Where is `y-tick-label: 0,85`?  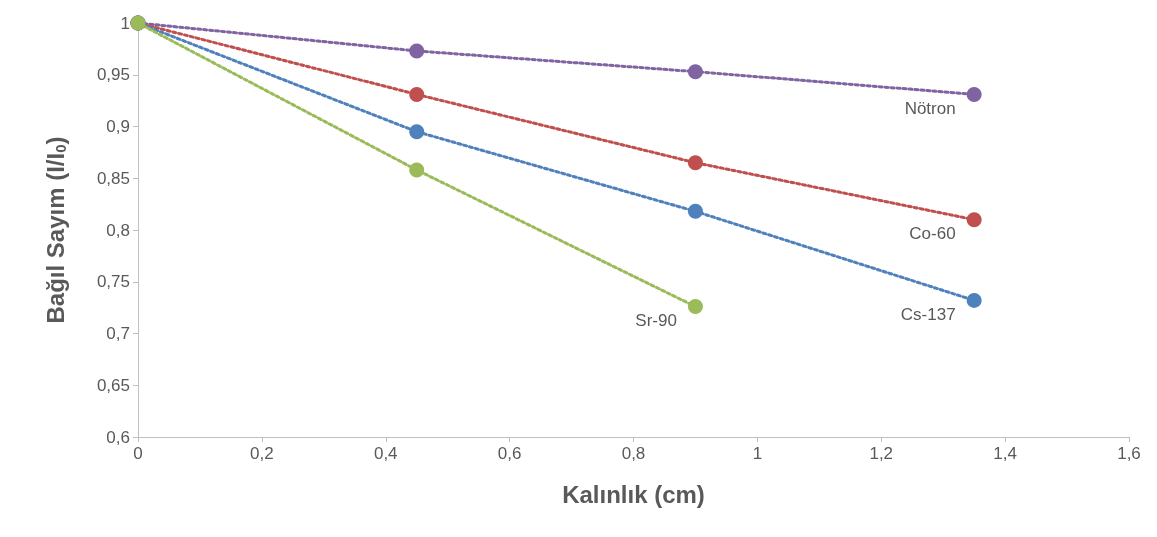 y-tick-label: 0,85 is located at coordinates (113, 178).